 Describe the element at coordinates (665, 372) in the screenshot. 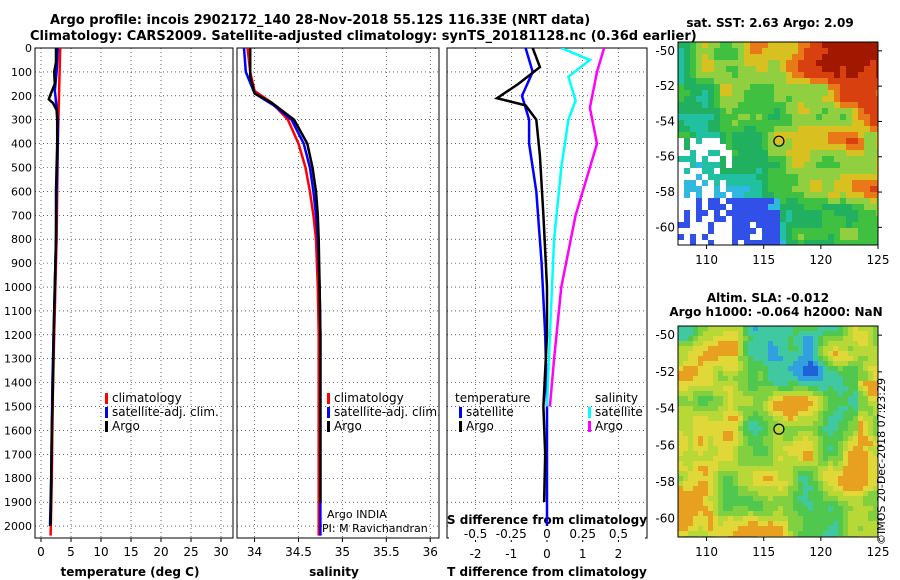

I see `y-tick-label: -52` at that location.